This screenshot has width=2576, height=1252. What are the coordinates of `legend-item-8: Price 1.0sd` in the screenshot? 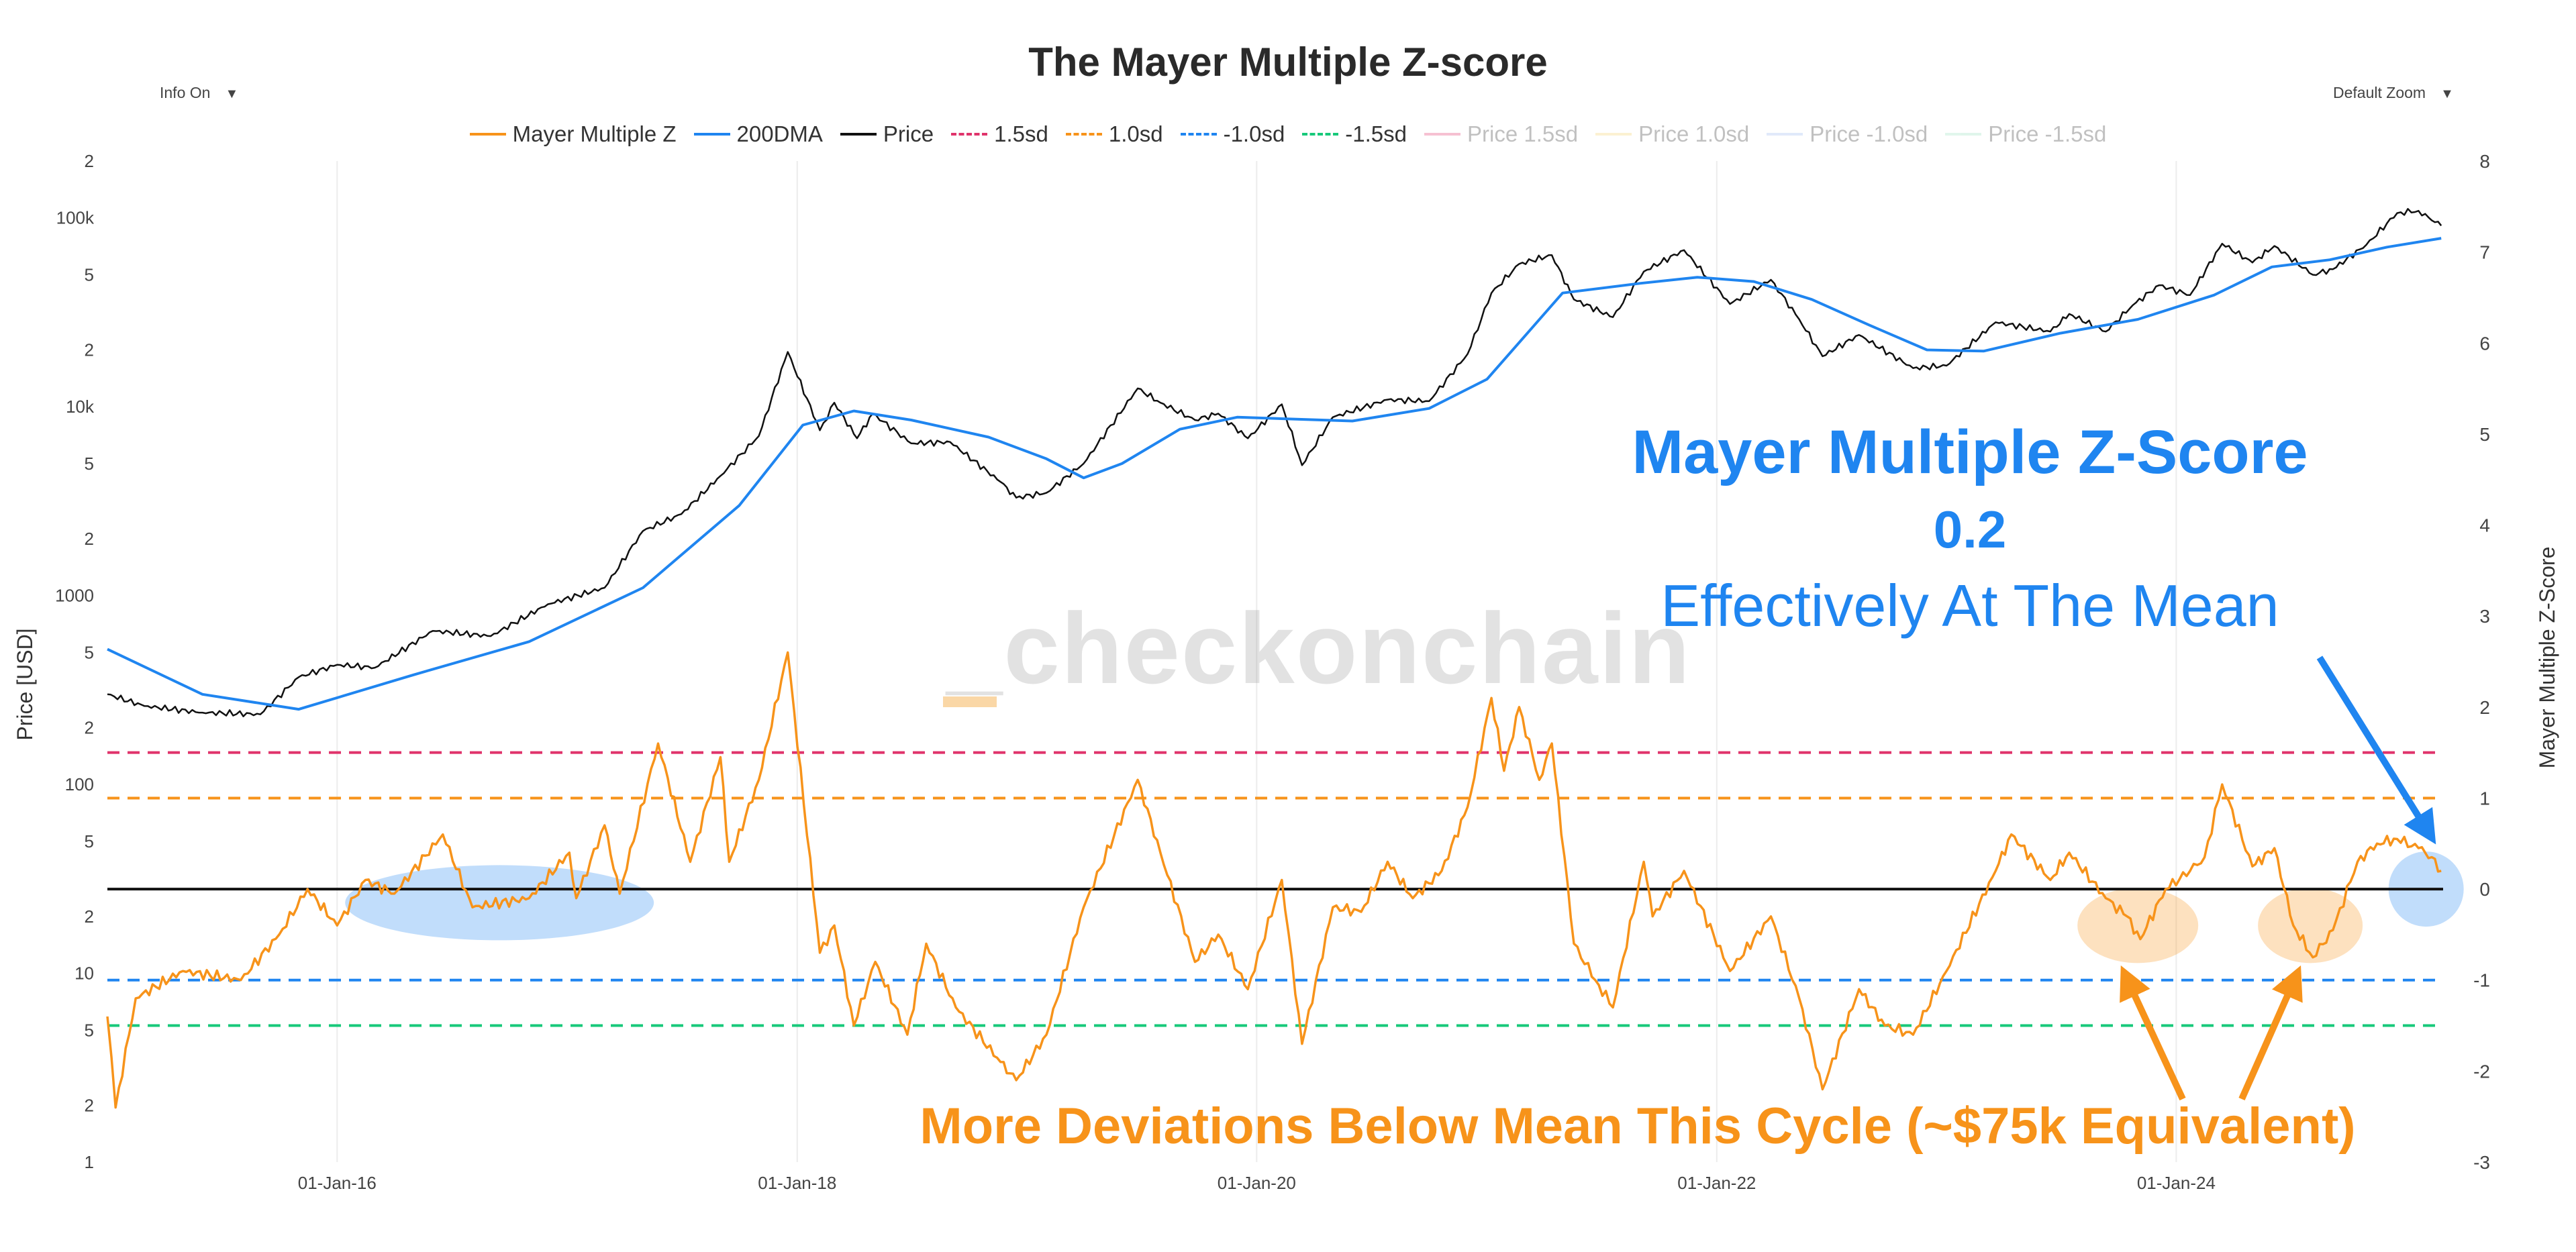 It's located at (1672, 134).